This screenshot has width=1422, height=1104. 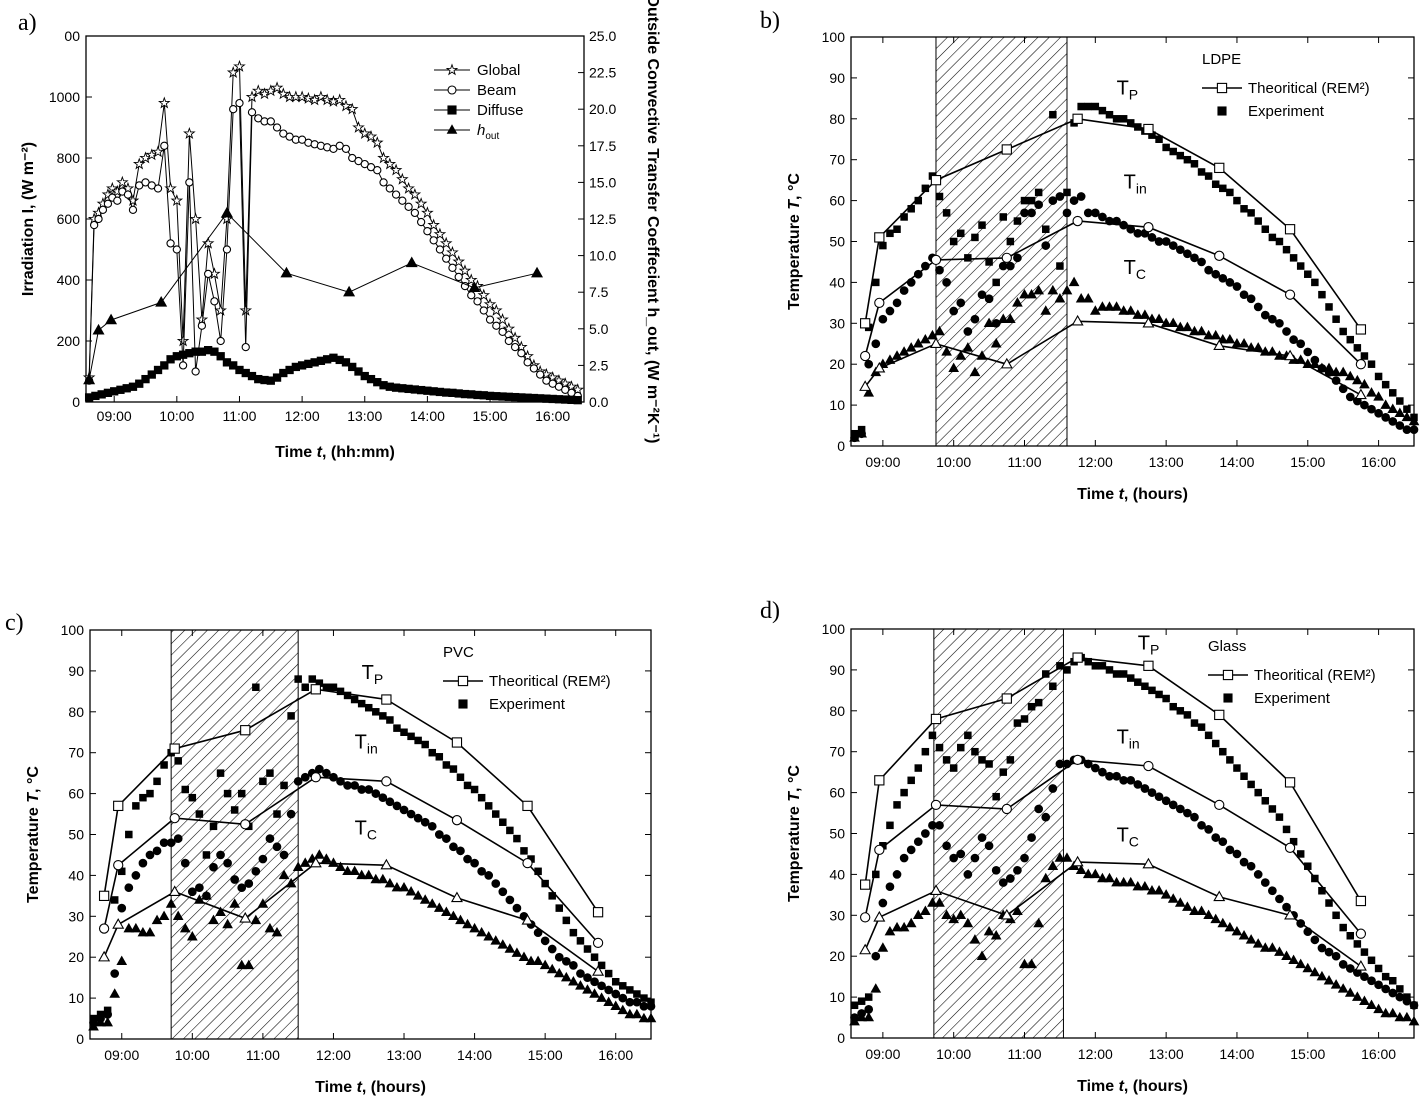 What do you see at coordinates (463, 681) in the screenshot?
I see `legend-marker-theoretical` at bounding box center [463, 681].